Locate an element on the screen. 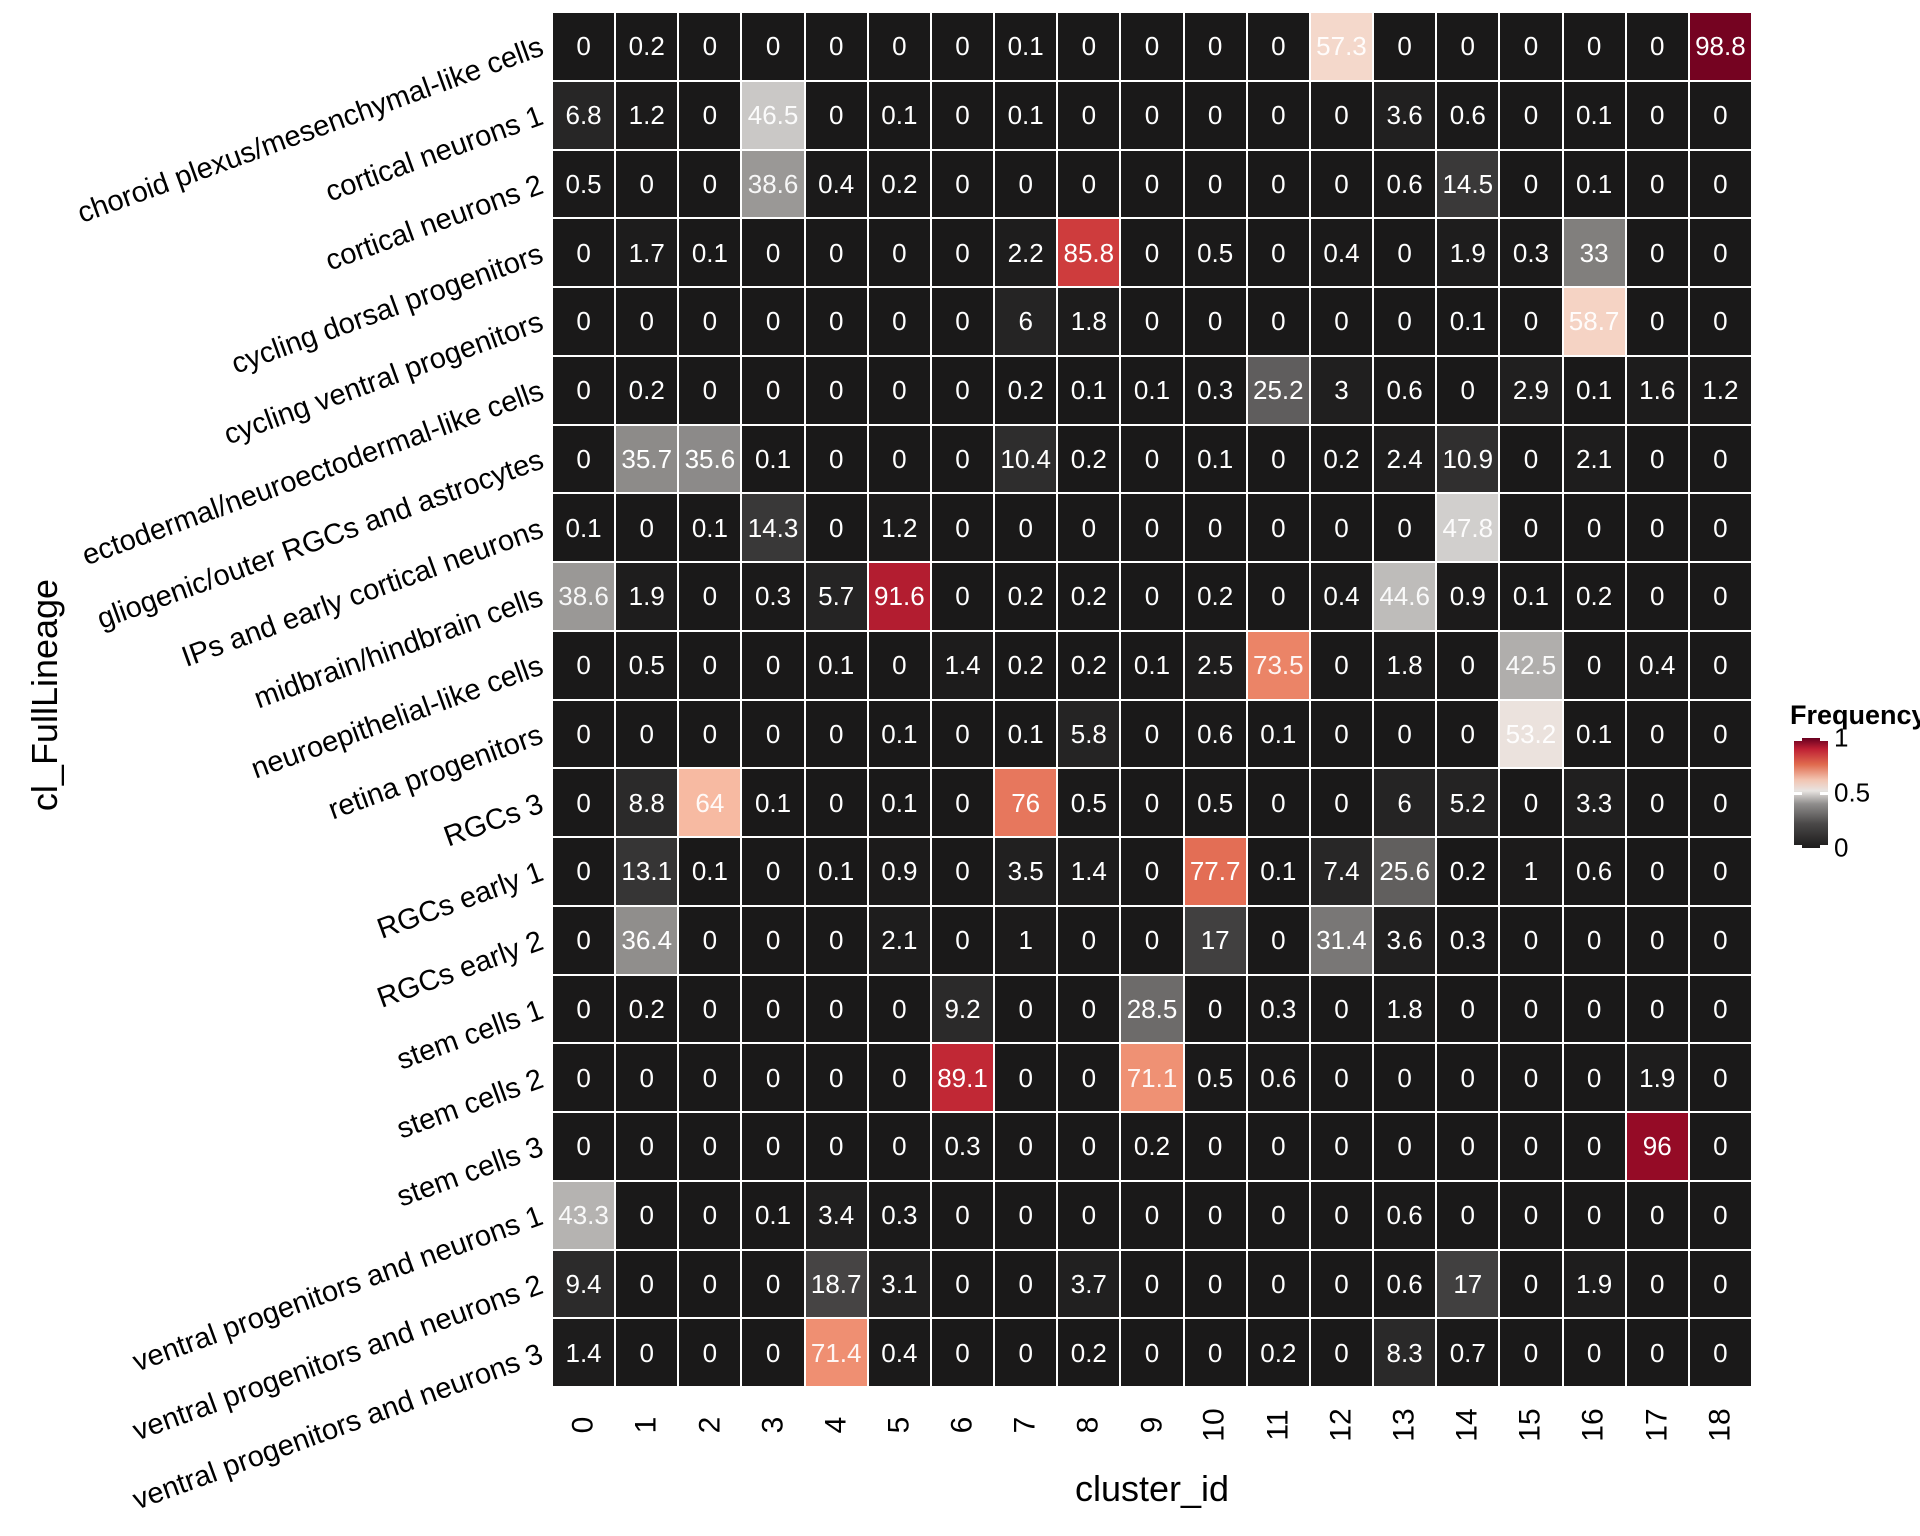  row-label: stem cells 2 is located at coordinates (470, 1104).